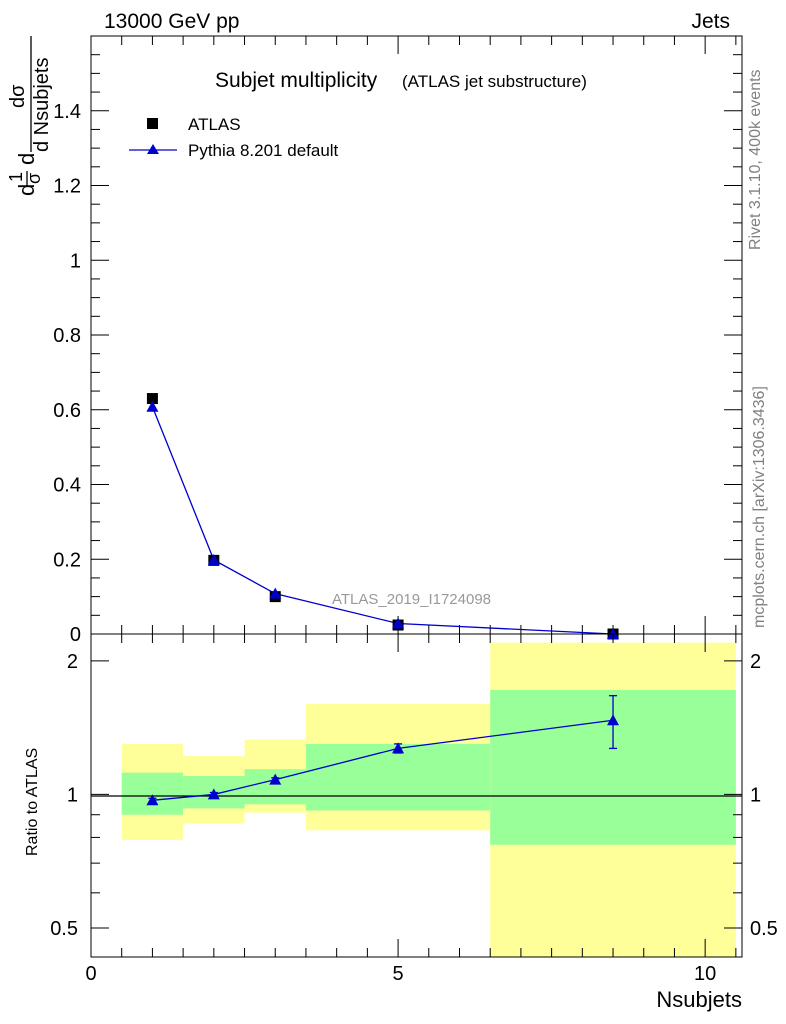 The image size is (786, 1024). I want to click on main-y-tick-label: 1.4, so click(67, 112).